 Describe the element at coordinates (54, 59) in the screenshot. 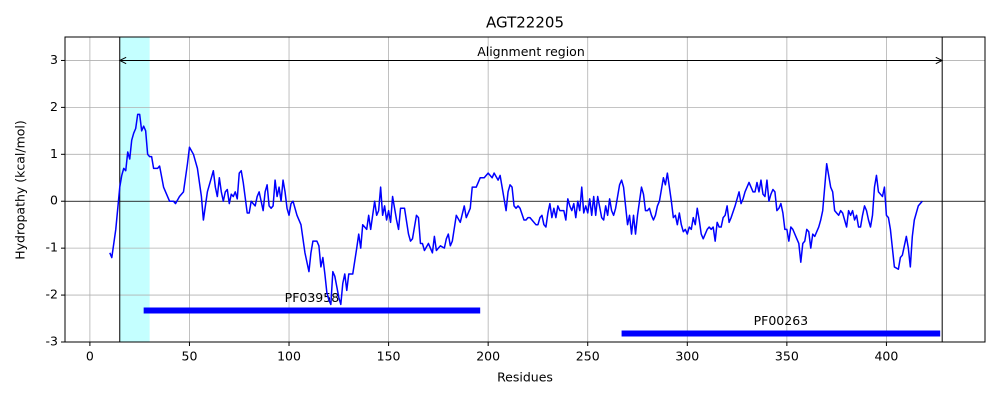

I see `y-tick-label: 3` at that location.